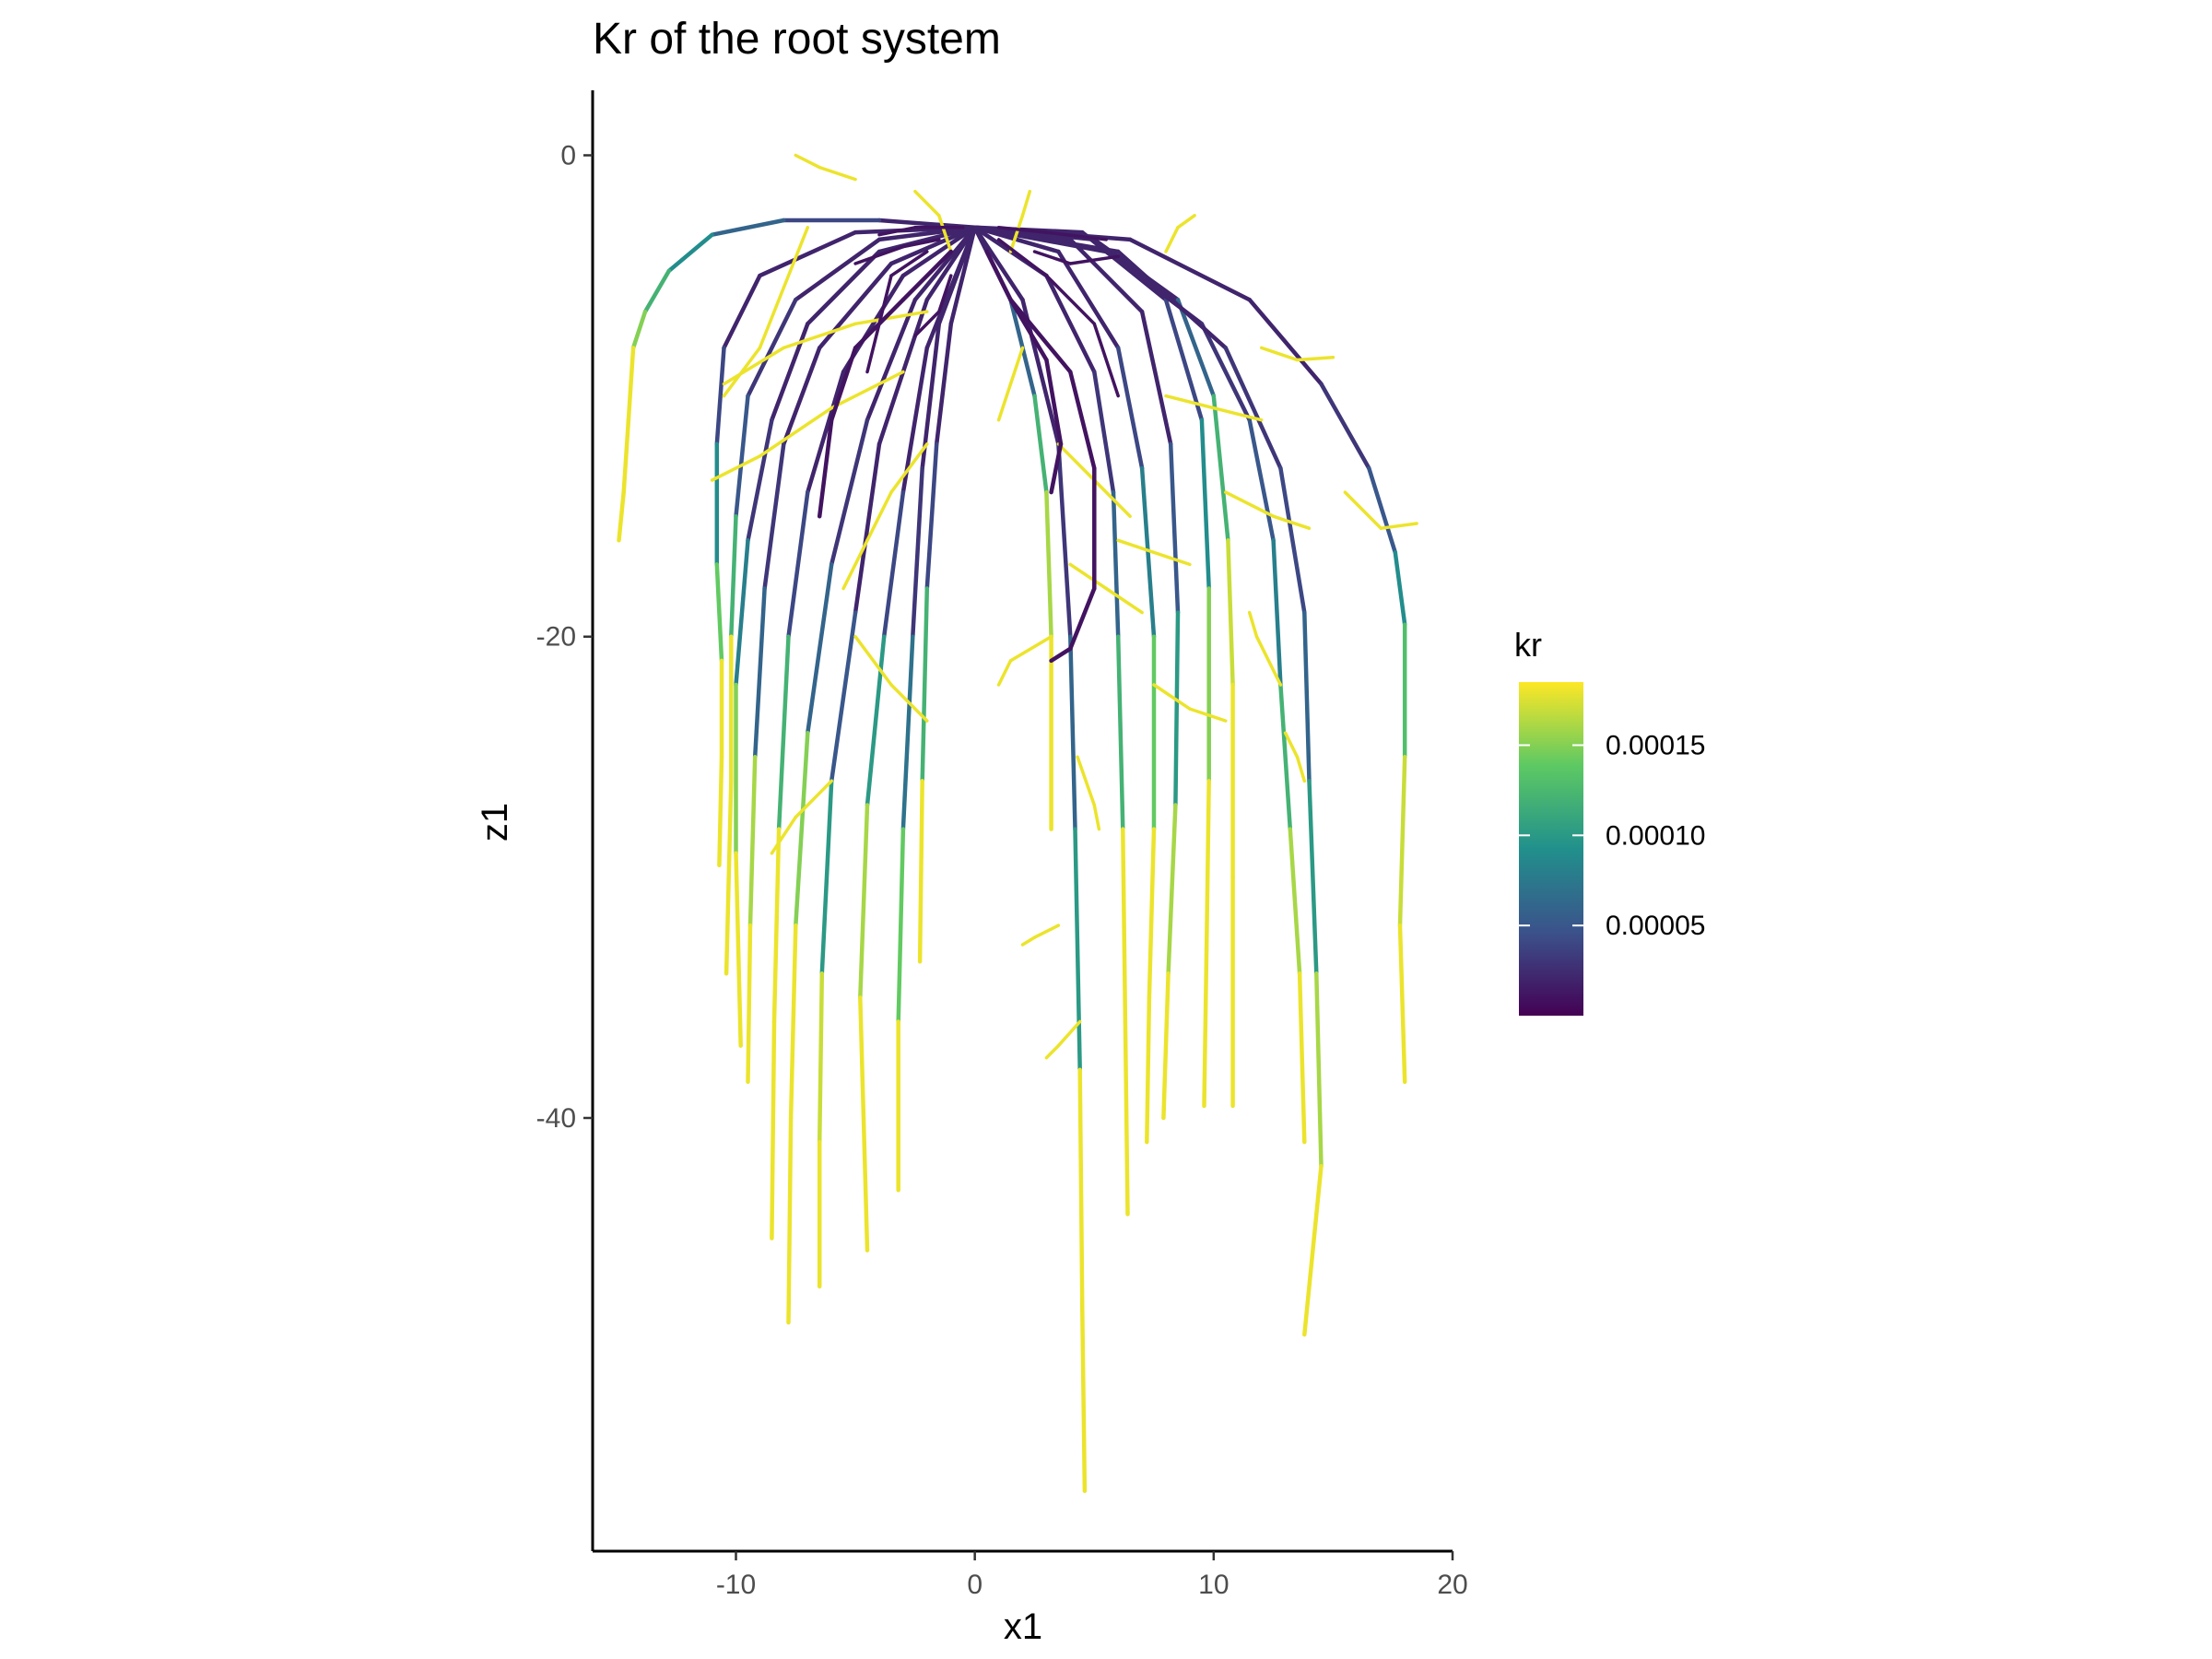 The image size is (2212, 1659). I want to click on chart-title: Kr of the root system, so click(797, 39).